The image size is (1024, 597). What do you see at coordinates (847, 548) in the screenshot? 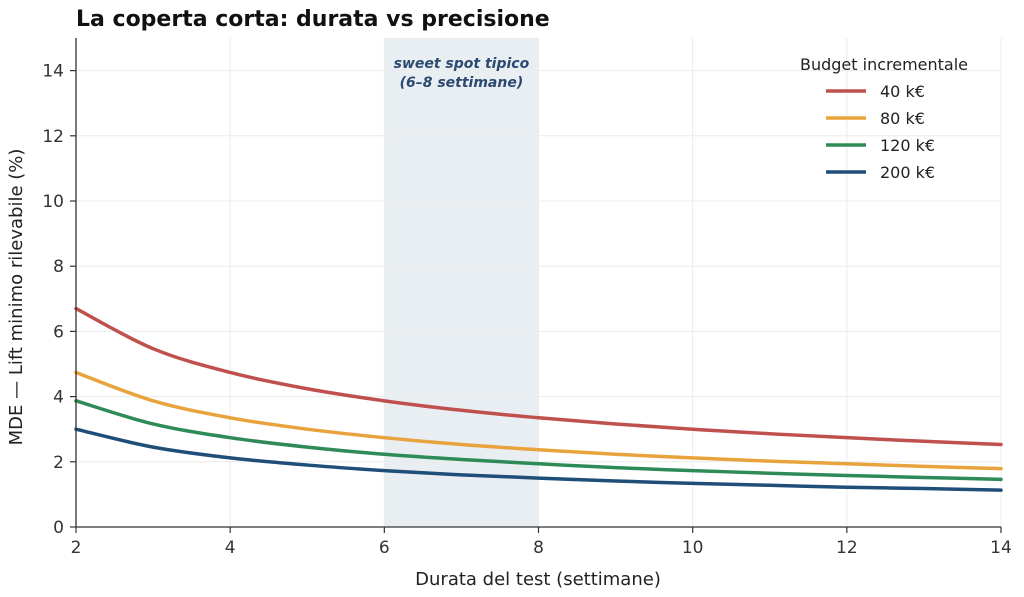
I see `x-tick-label: 12` at bounding box center [847, 548].